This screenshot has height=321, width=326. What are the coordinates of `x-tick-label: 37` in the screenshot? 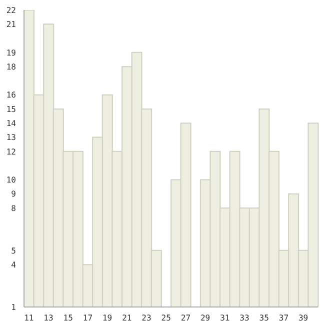 It's located at (283, 317).